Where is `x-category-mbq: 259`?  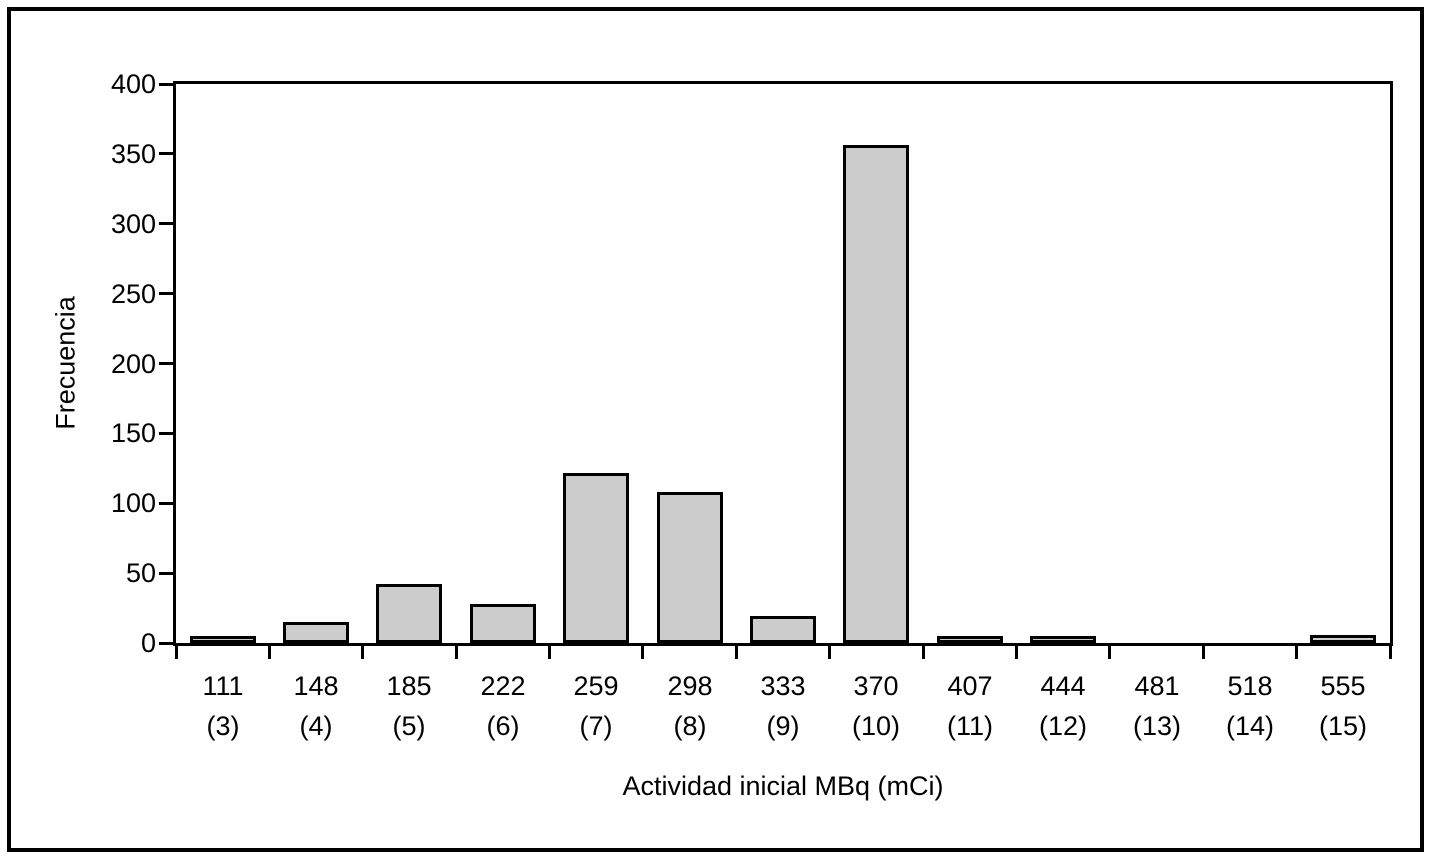
x-category-mbq: 259 is located at coordinates (596, 686).